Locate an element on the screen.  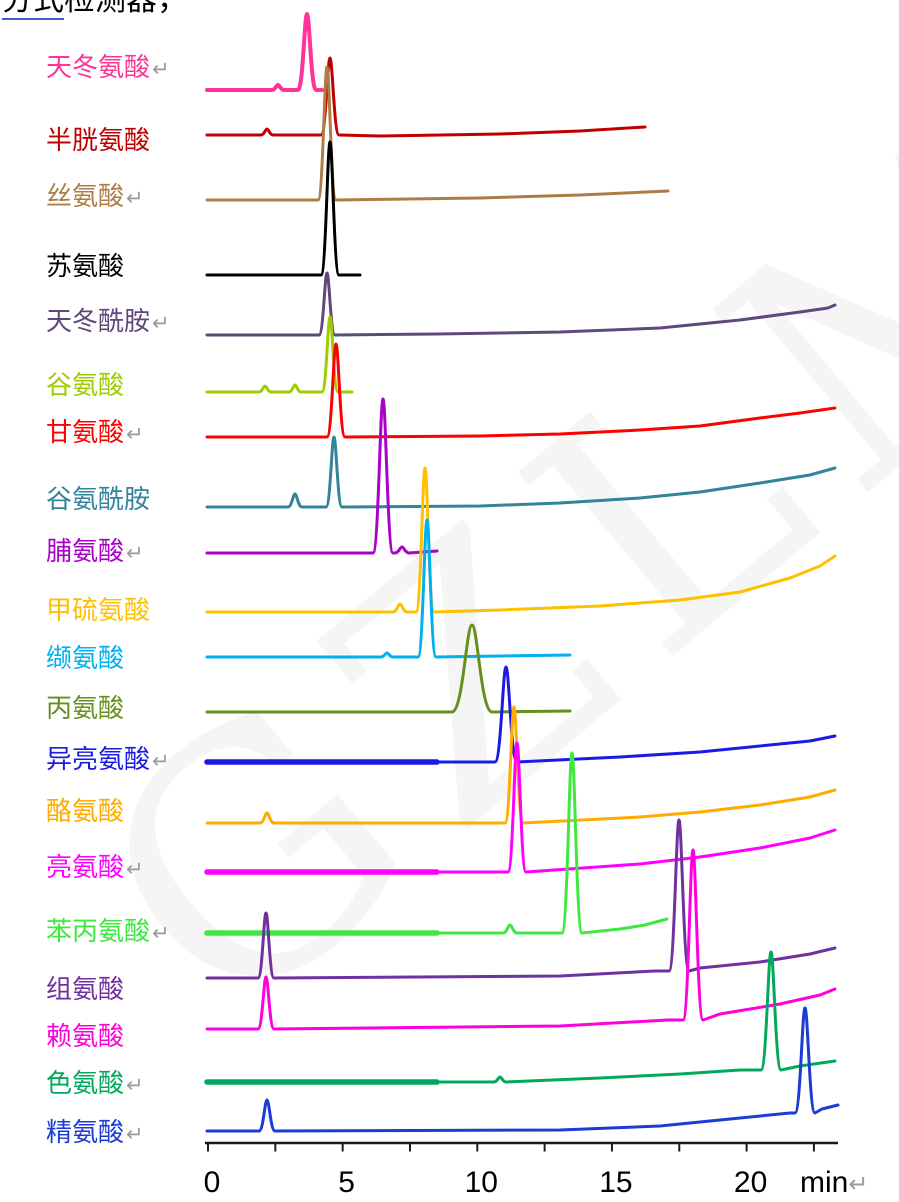
series-label-gly: 甘氨酸↵ is located at coordinates (95, 433).